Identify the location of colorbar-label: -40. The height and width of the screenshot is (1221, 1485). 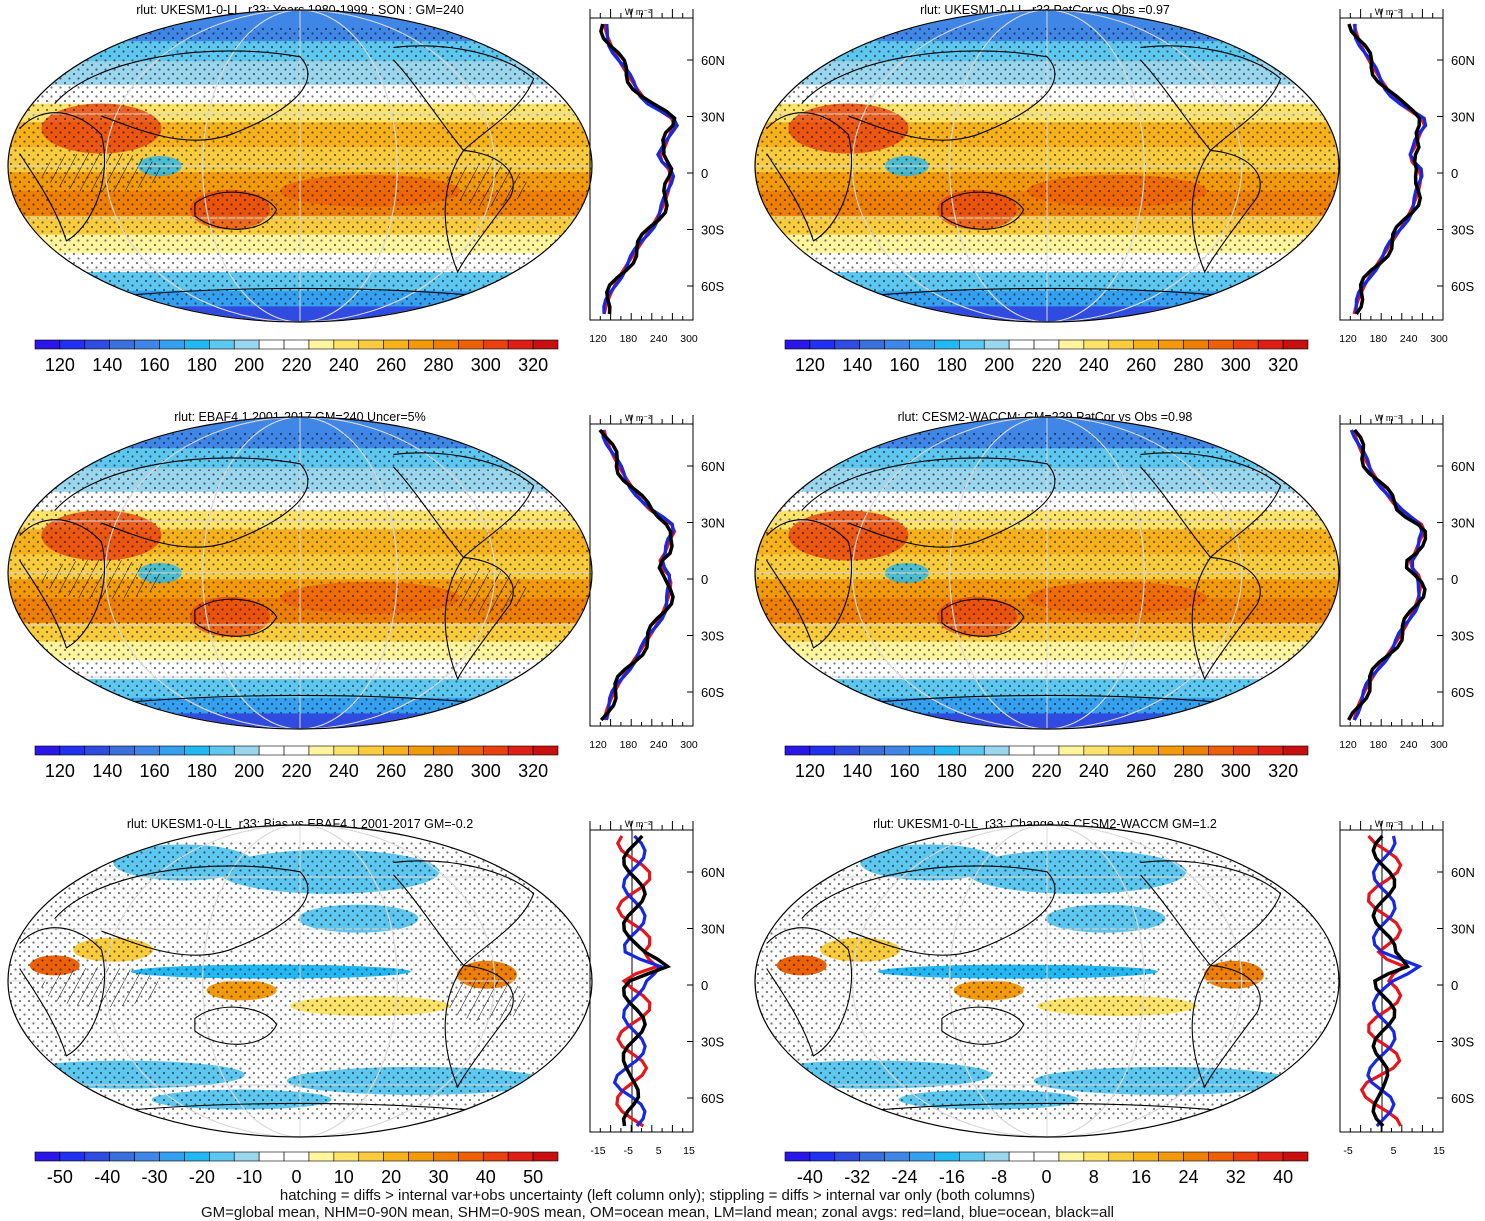
(107, 1177).